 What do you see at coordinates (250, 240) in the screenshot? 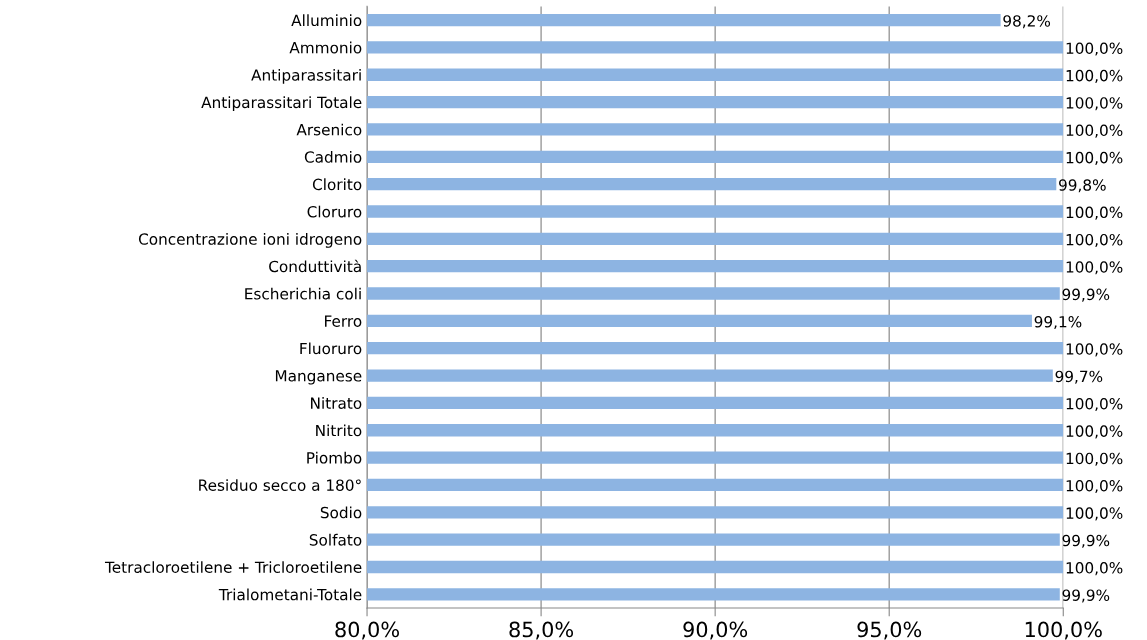
I see `y-tick-label: Concentrazione ioni idrogeno` at bounding box center [250, 240].